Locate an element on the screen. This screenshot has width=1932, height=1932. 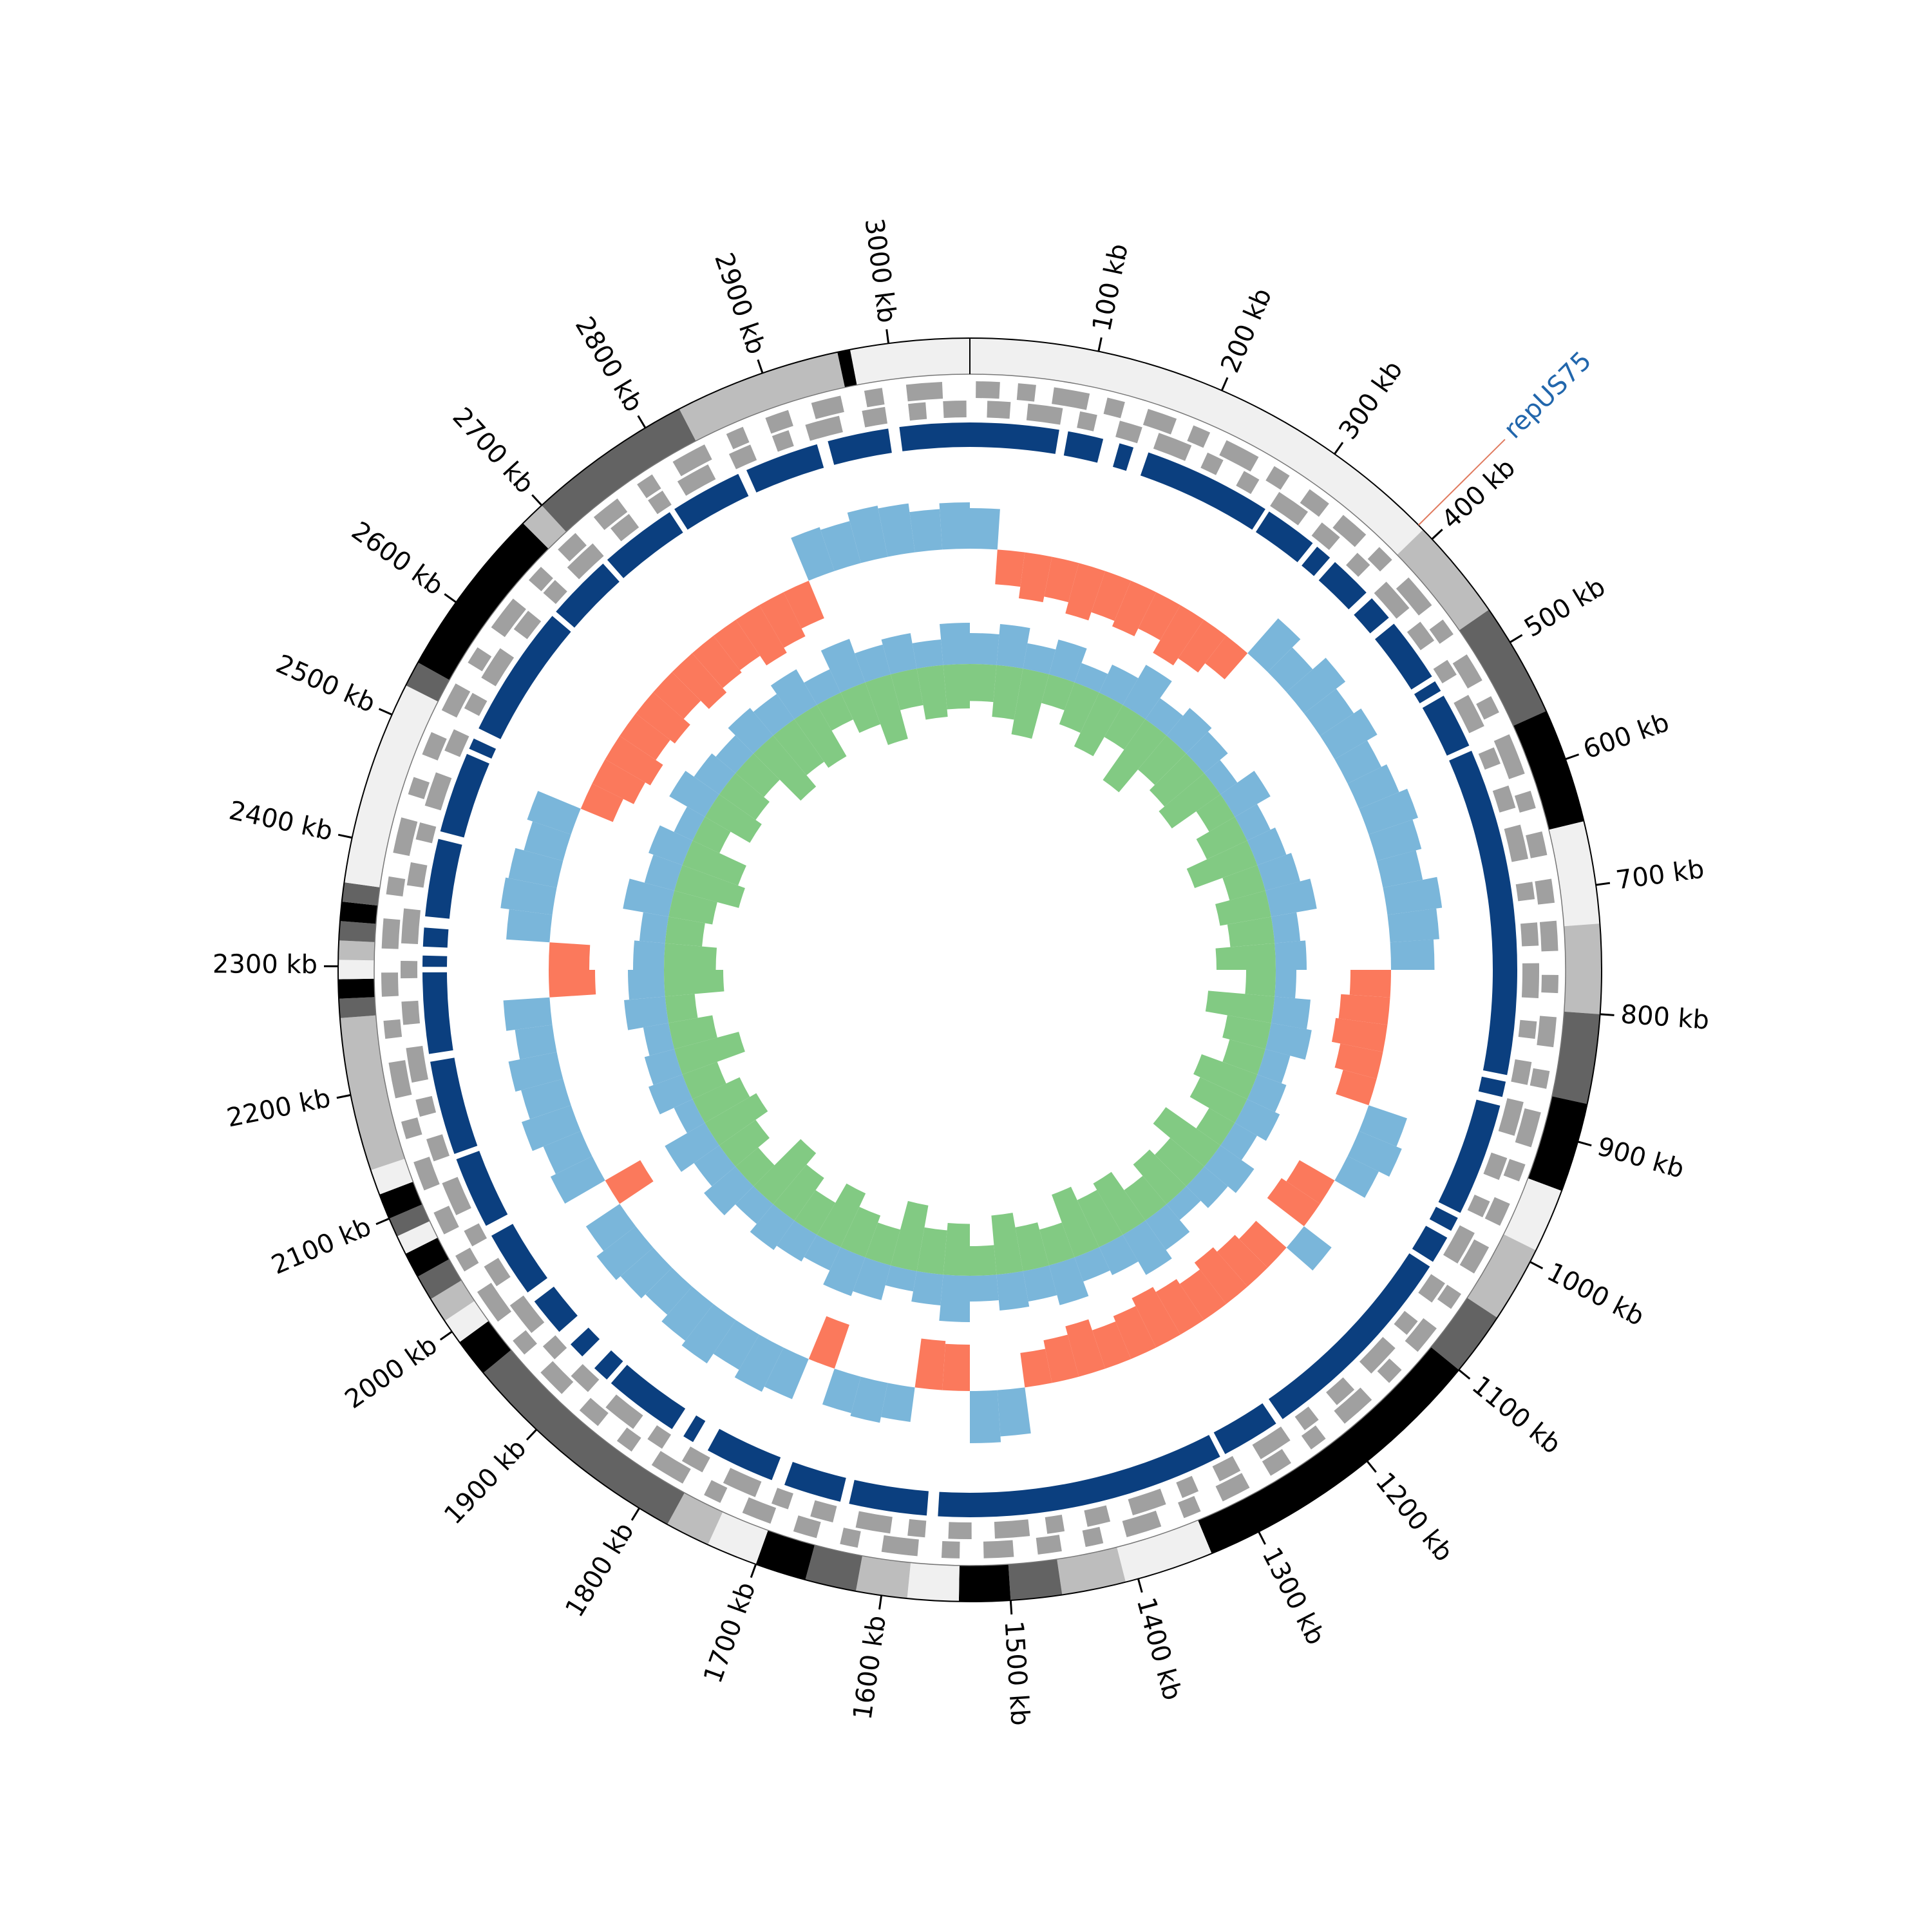
tick-label: 2500 kb is located at coordinates (326, 684).